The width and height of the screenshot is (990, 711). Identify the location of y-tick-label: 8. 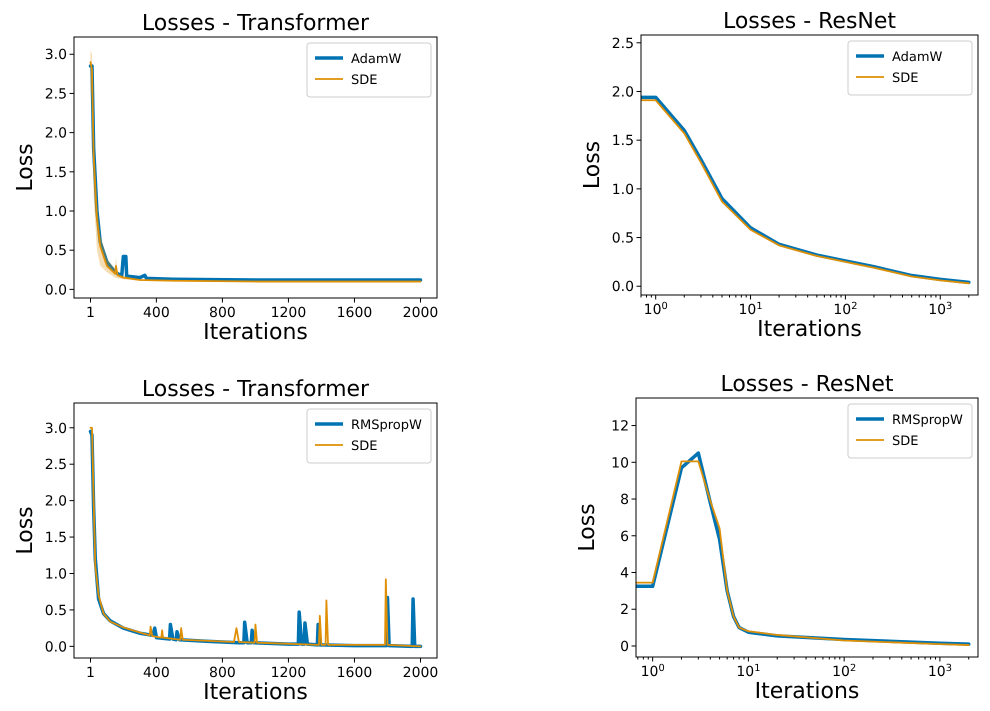
(624, 500).